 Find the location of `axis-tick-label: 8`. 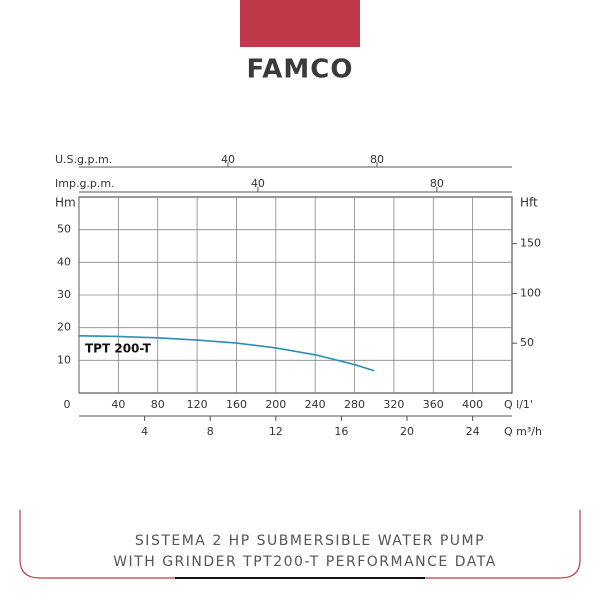

axis-tick-label: 8 is located at coordinates (210, 431).